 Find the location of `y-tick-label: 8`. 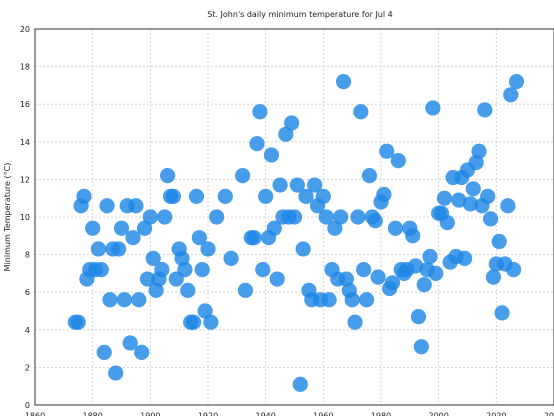

y-tick-label: 8 is located at coordinates (27, 255).